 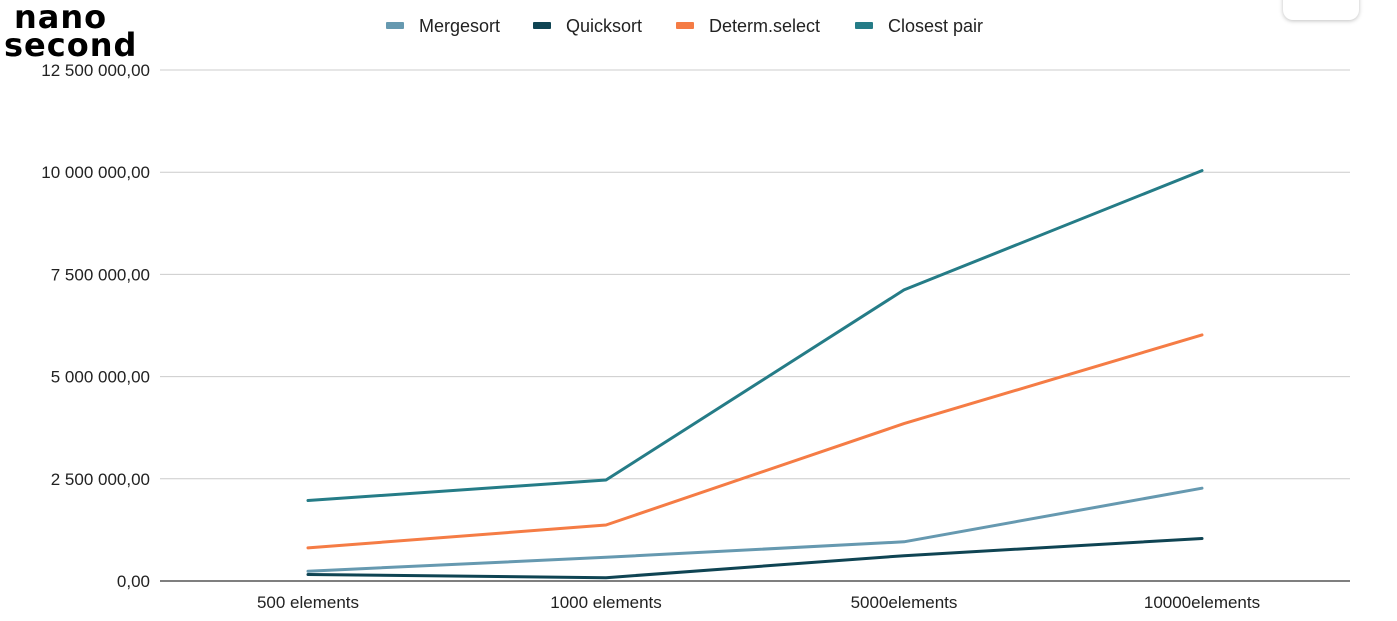 What do you see at coordinates (1321, 10) in the screenshot?
I see `corner-menu-card` at bounding box center [1321, 10].